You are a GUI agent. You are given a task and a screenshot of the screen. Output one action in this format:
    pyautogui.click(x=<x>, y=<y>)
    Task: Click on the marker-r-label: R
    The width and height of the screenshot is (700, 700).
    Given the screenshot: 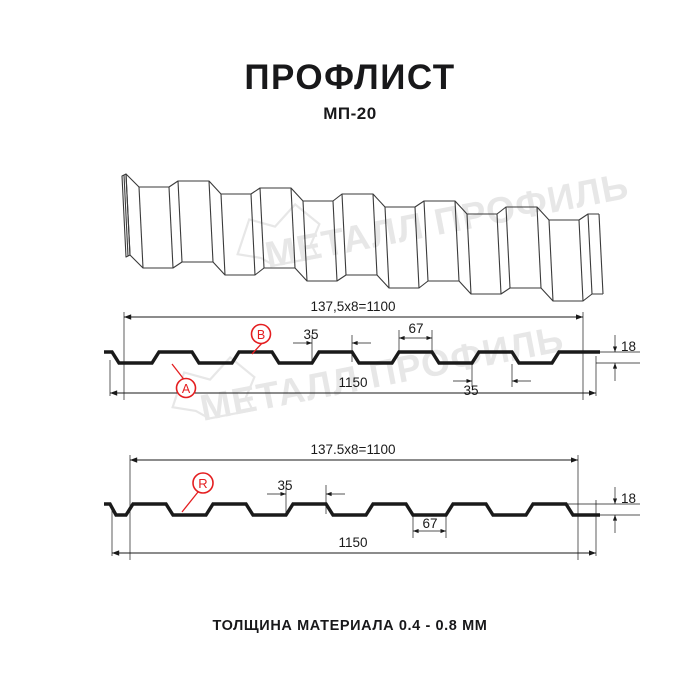 What is the action you would take?
    pyautogui.click(x=202, y=483)
    